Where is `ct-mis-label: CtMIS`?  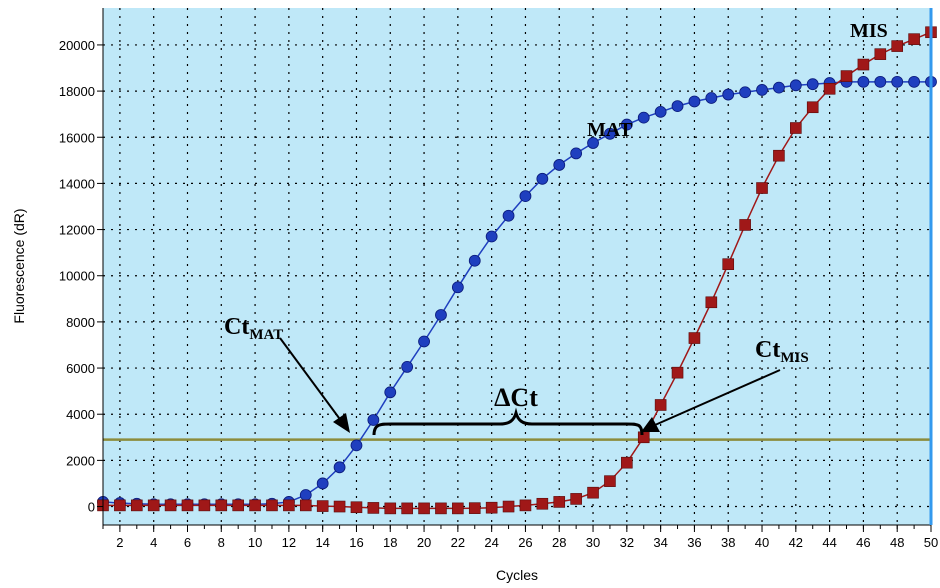 ct-mis-label: CtMIS is located at coordinates (782, 351).